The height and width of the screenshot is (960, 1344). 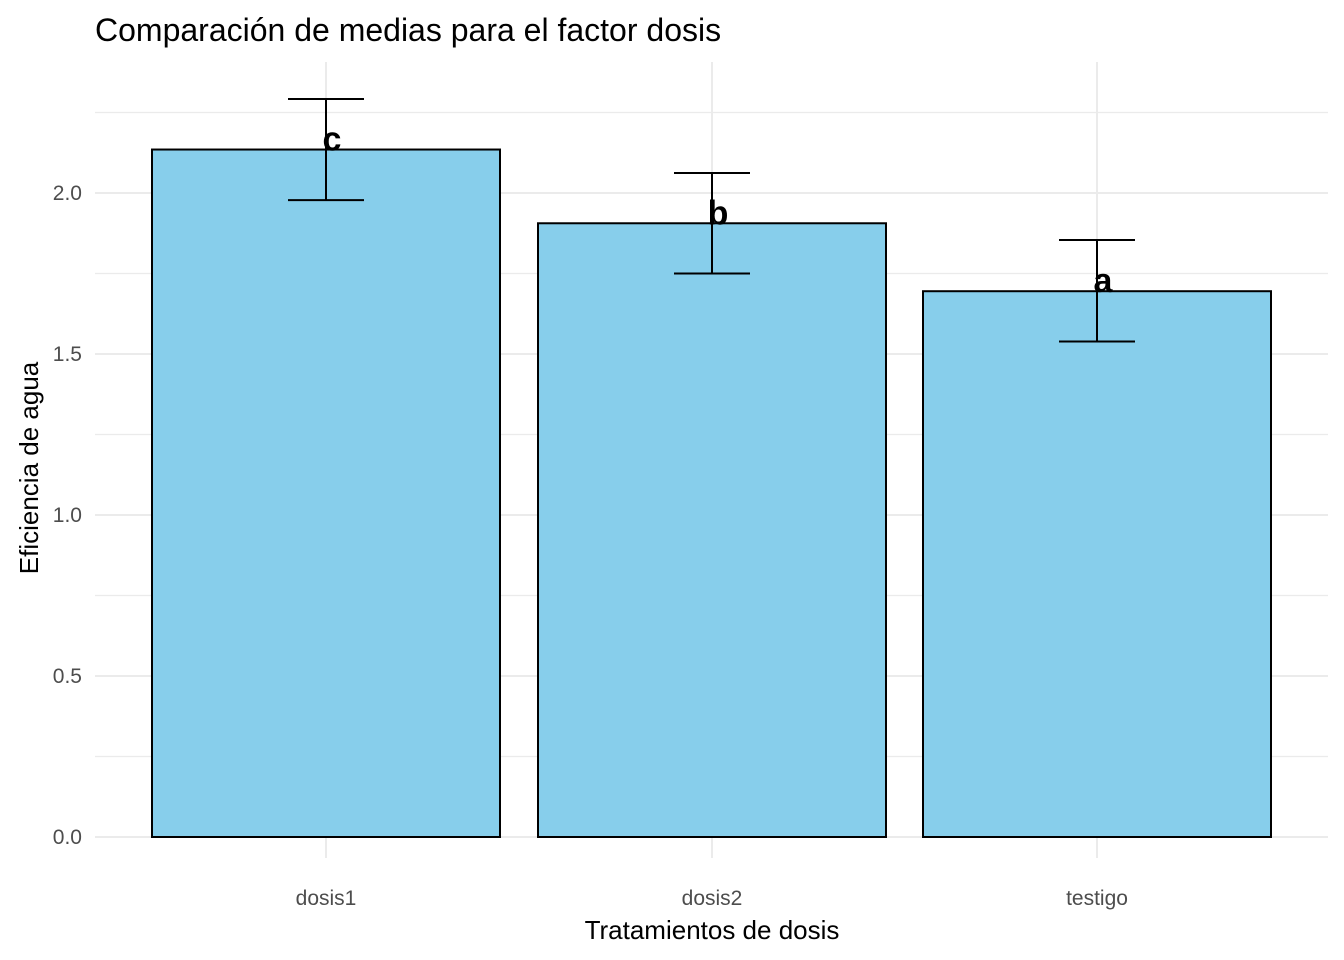 I want to click on group-letter-dosis2: b, so click(x=718, y=213).